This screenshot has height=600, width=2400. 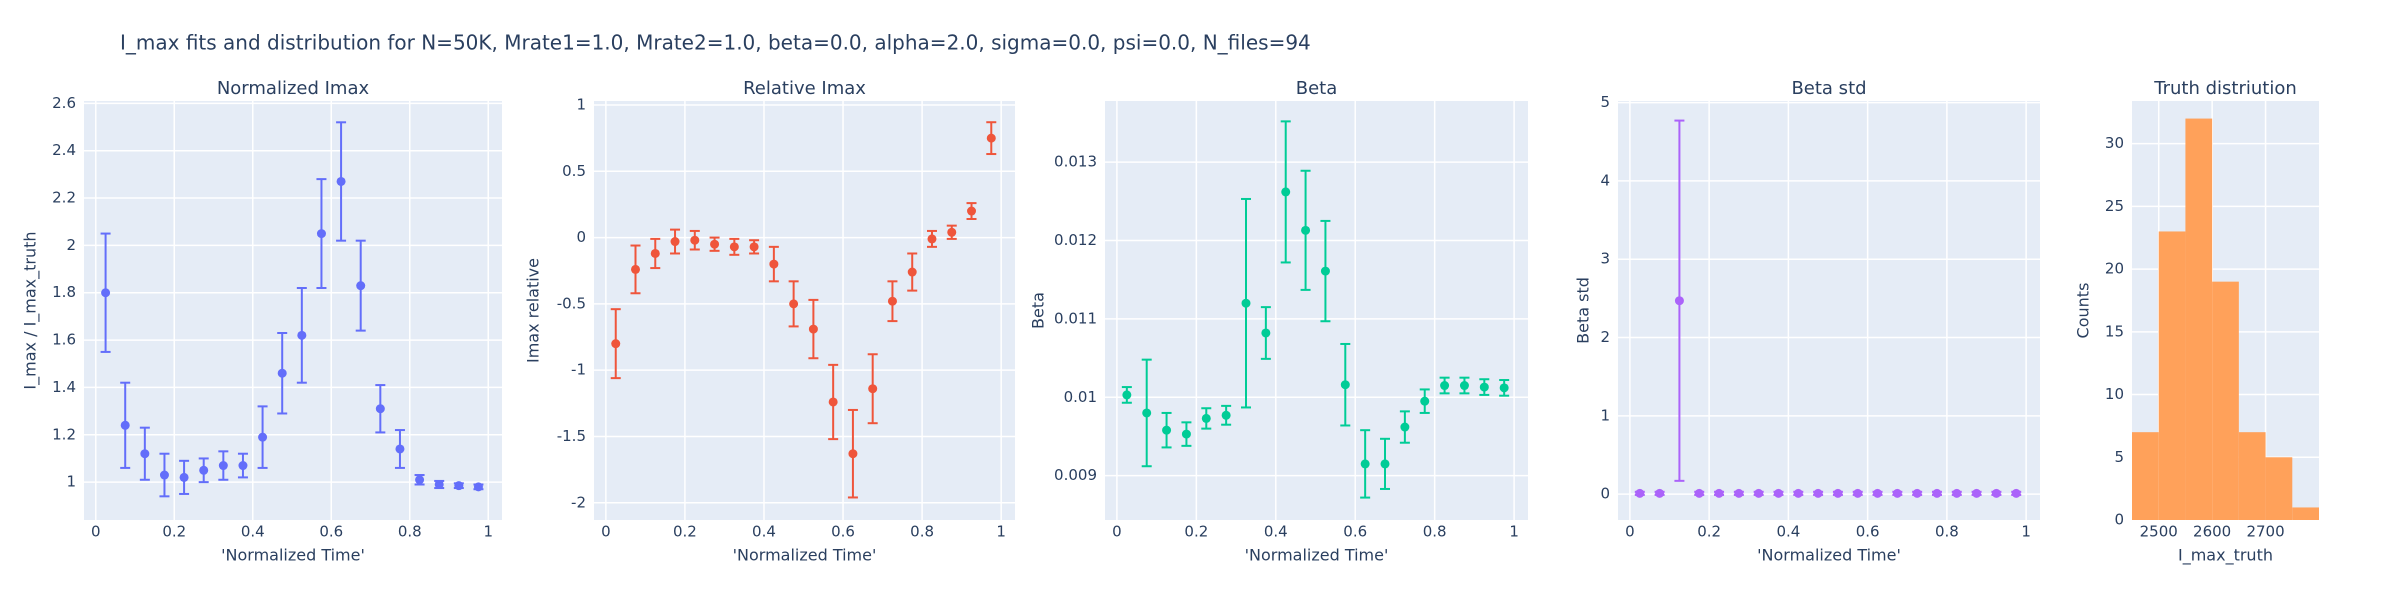 I want to click on y-tick-label: 10, so click(x=2114, y=394).